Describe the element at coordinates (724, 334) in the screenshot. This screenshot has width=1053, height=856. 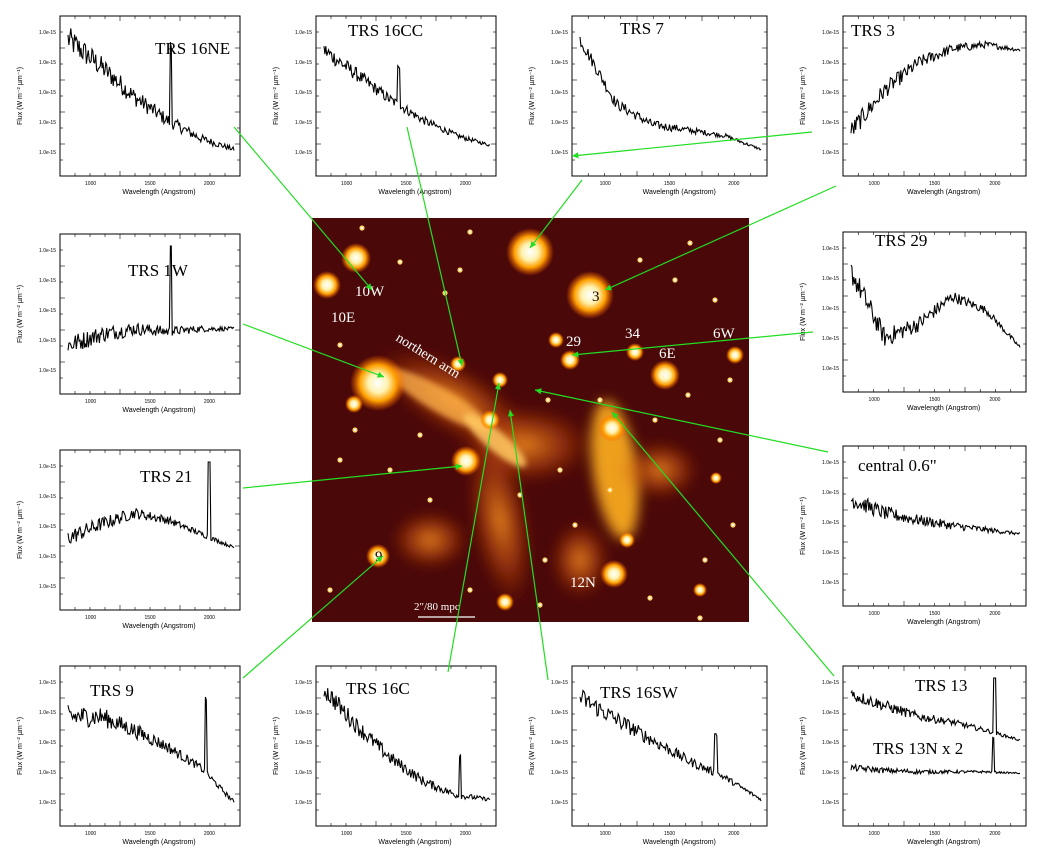
I see `source-label-6w: 6W` at that location.